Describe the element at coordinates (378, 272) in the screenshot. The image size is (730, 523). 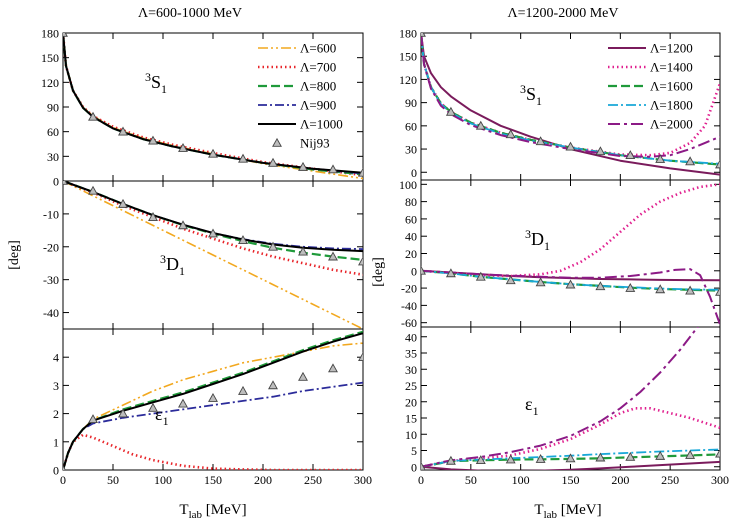
I see `right-y-axis-label: [deg]` at that location.